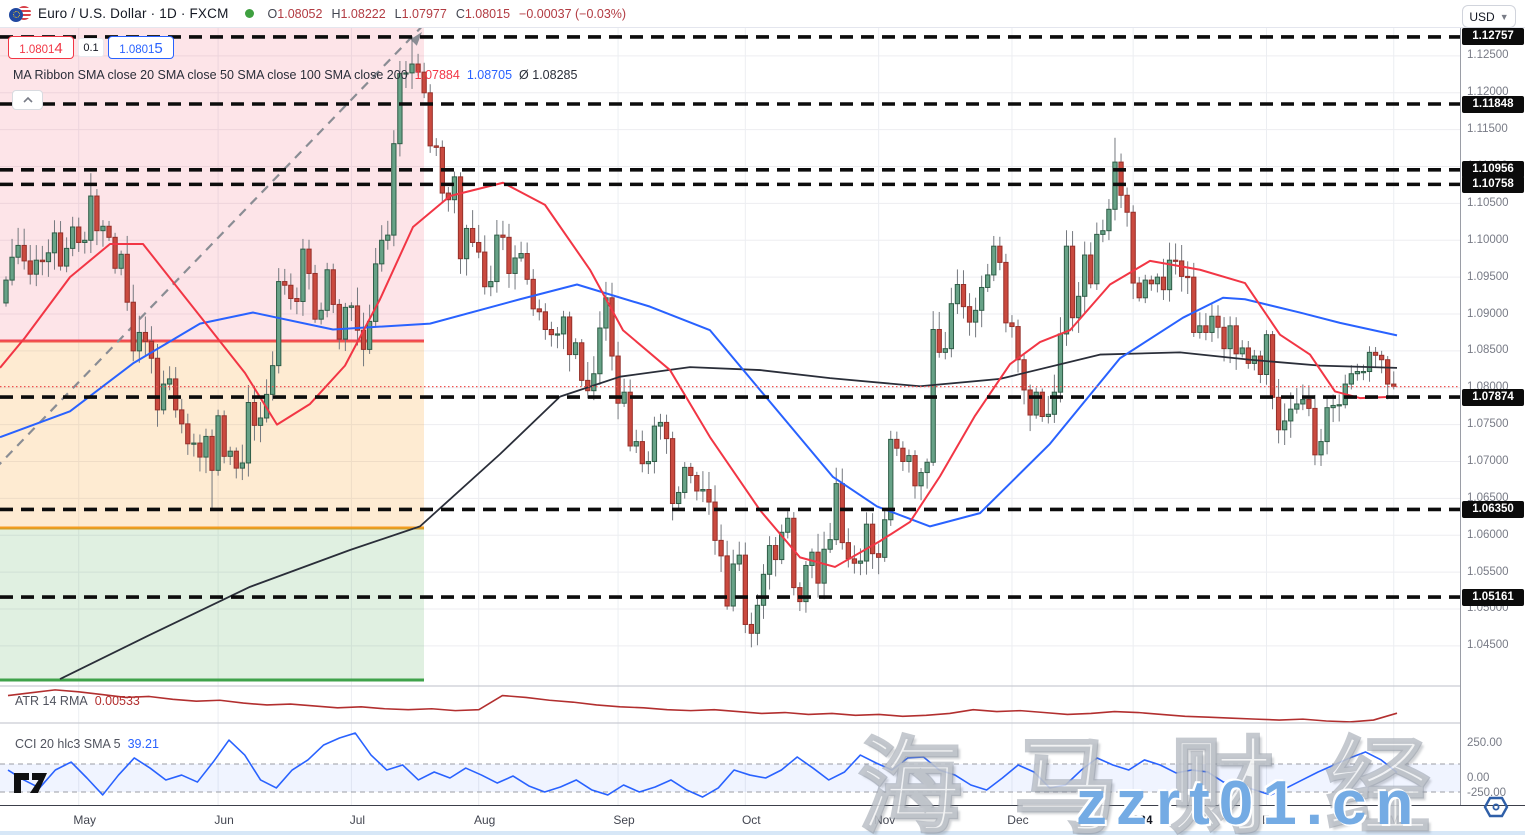  Describe the element at coordinates (68, 744) in the screenshot. I see `cci-title: CCI 20 hlc3 SMA 5` at that location.